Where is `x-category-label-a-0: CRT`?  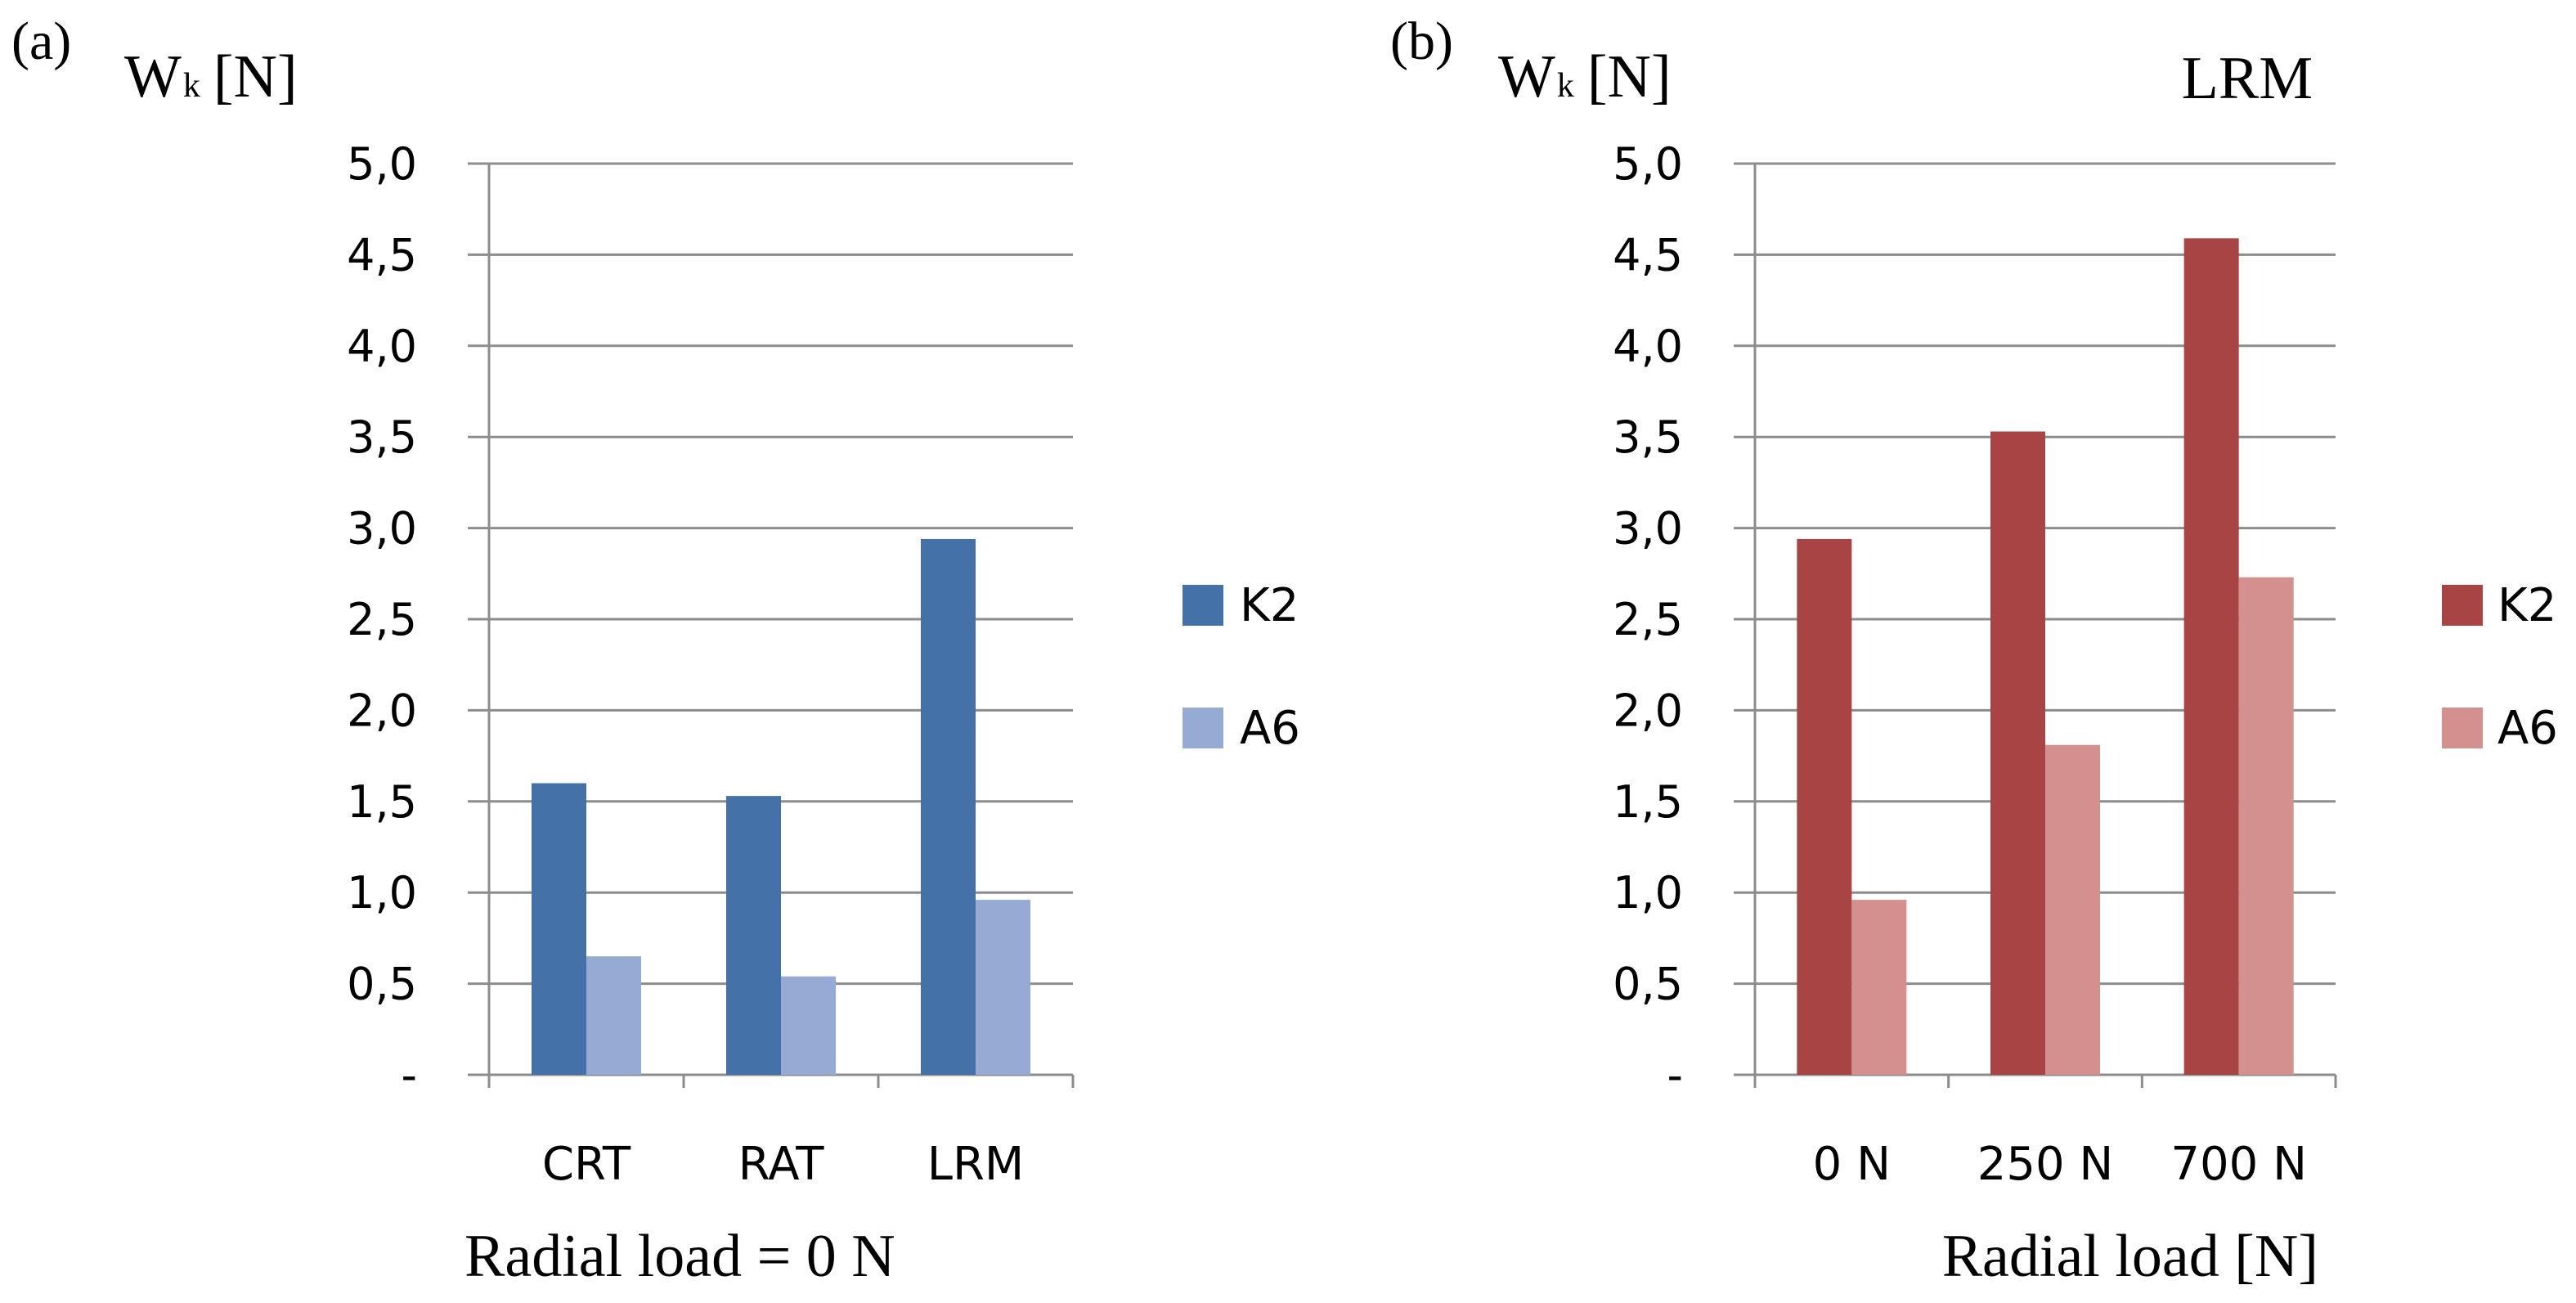
x-category-label-a-0: CRT is located at coordinates (586, 1164).